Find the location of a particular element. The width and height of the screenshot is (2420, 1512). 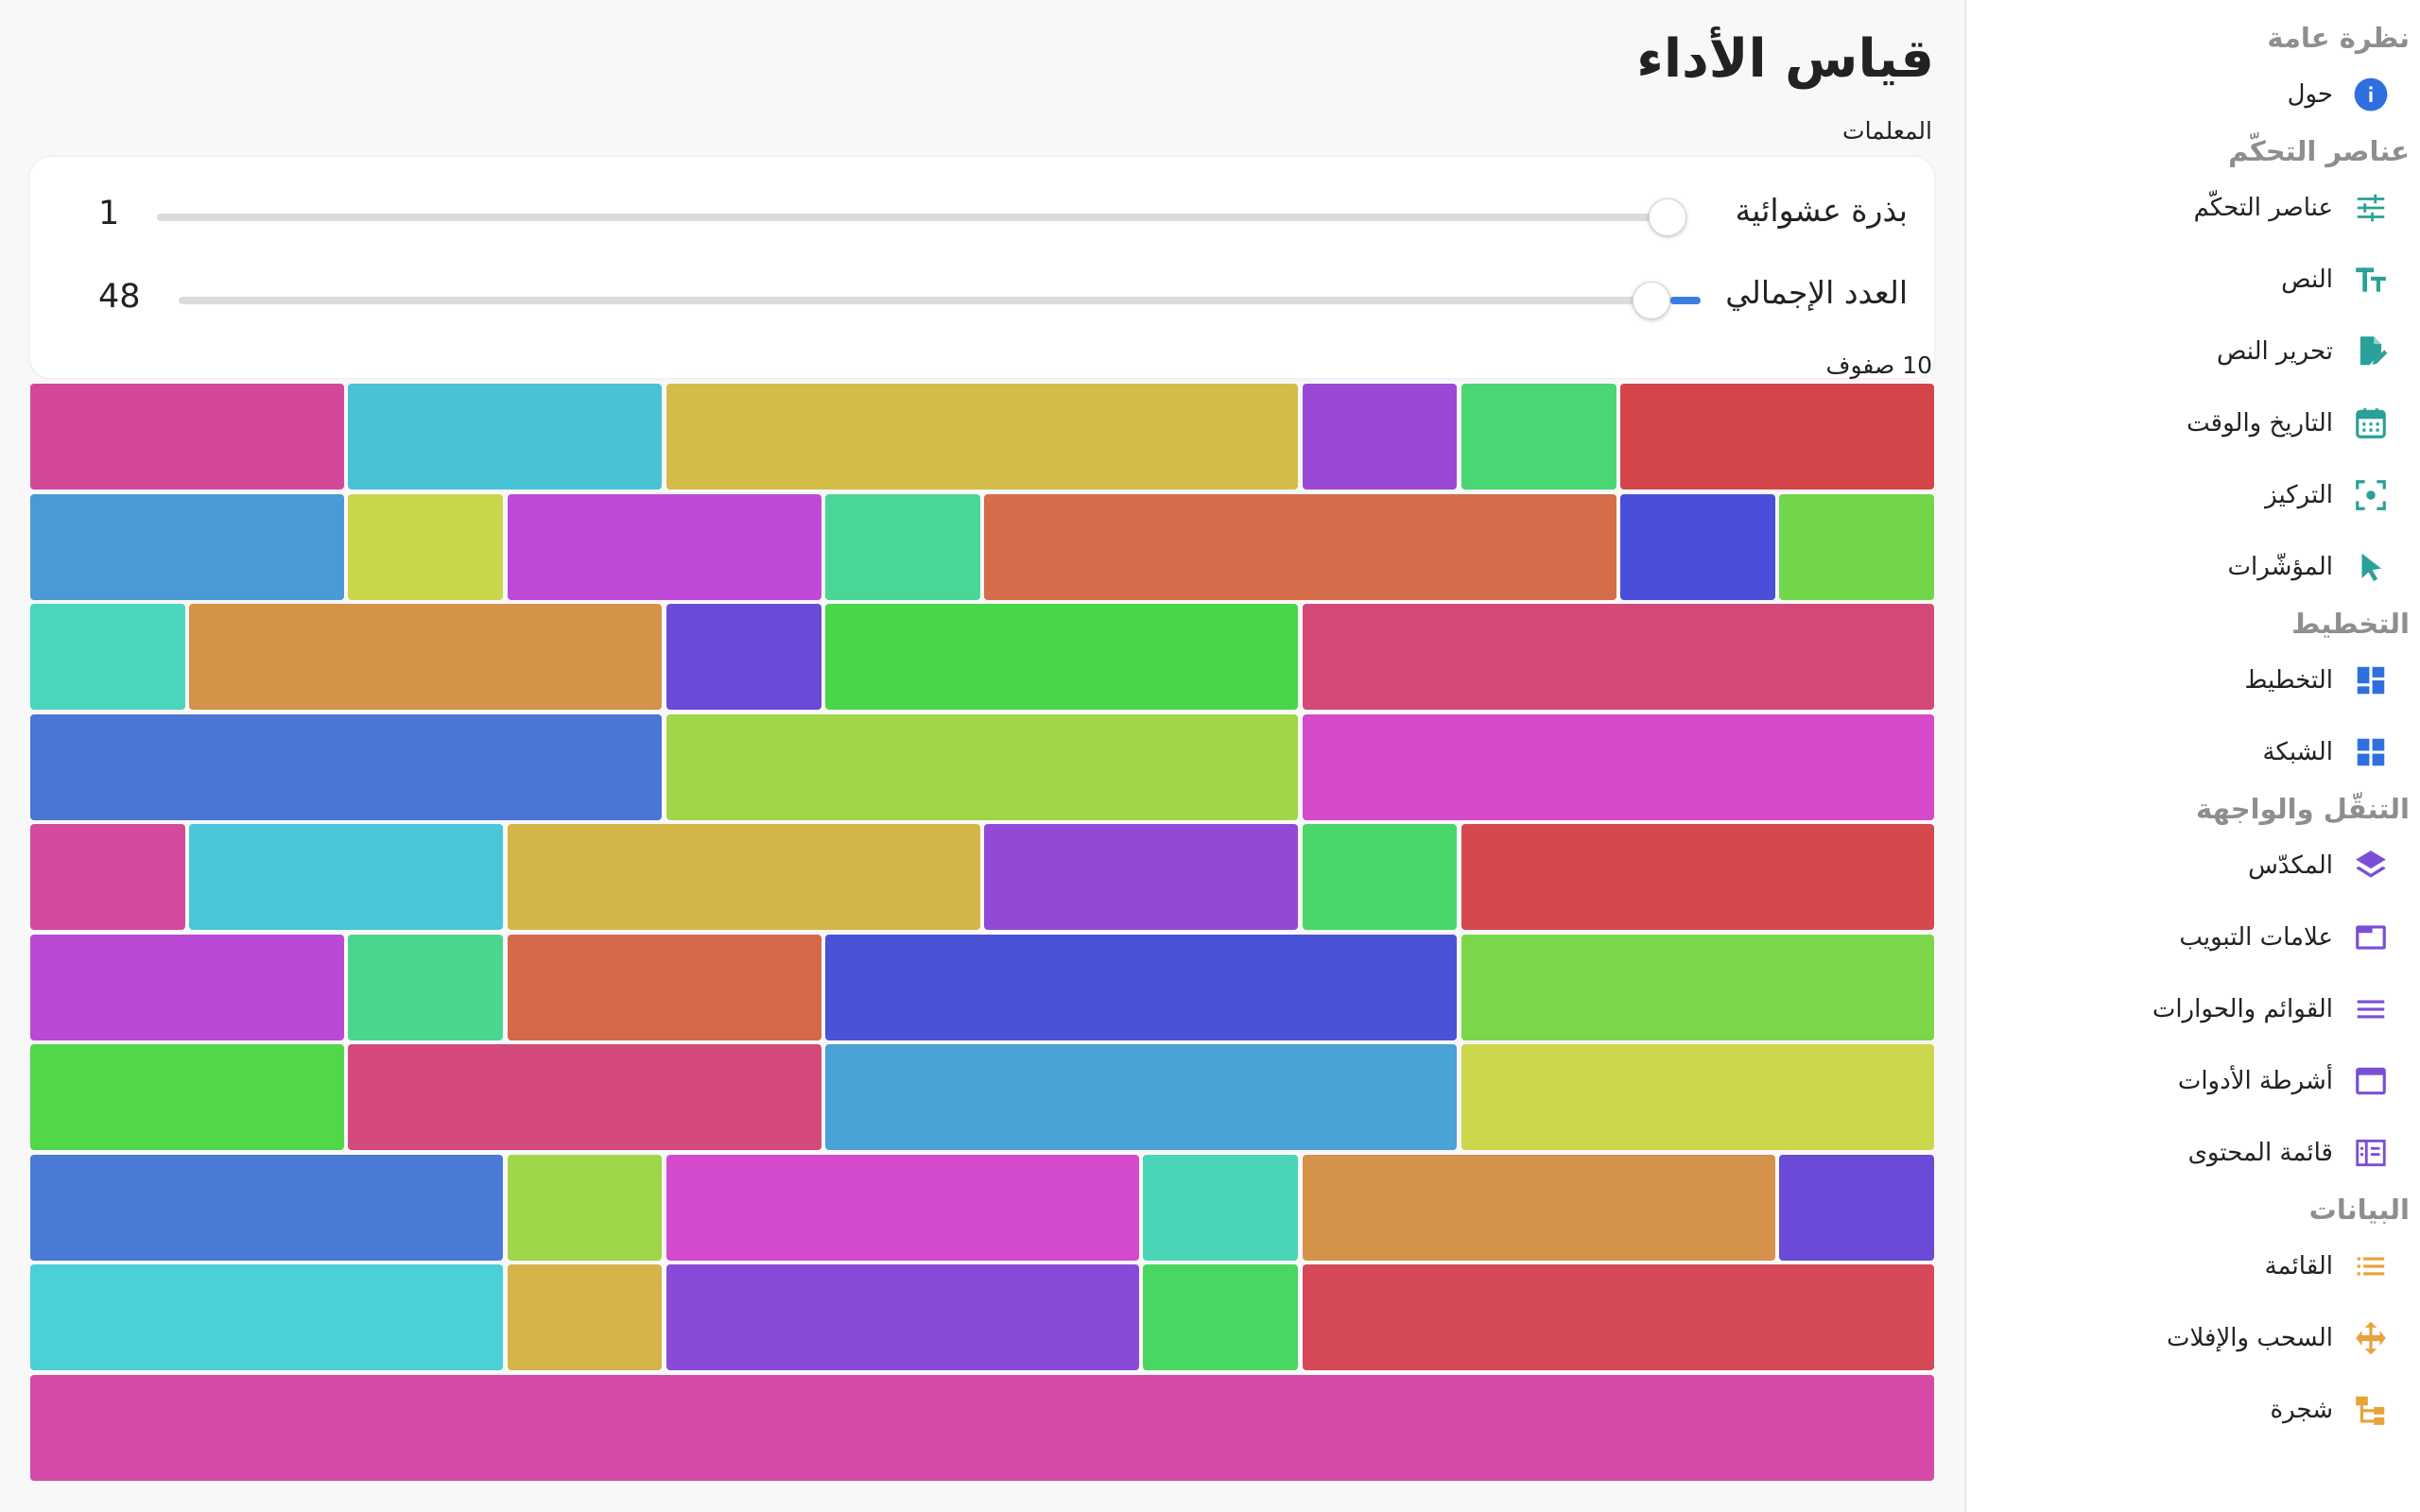

sliders-icon is located at coordinates (2371, 208).